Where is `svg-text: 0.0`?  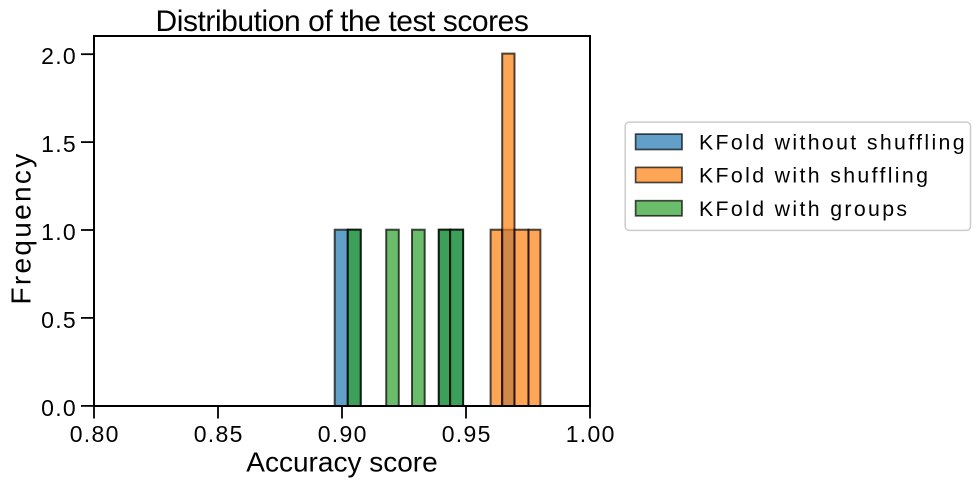 svg-text: 0.0 is located at coordinates (59, 408).